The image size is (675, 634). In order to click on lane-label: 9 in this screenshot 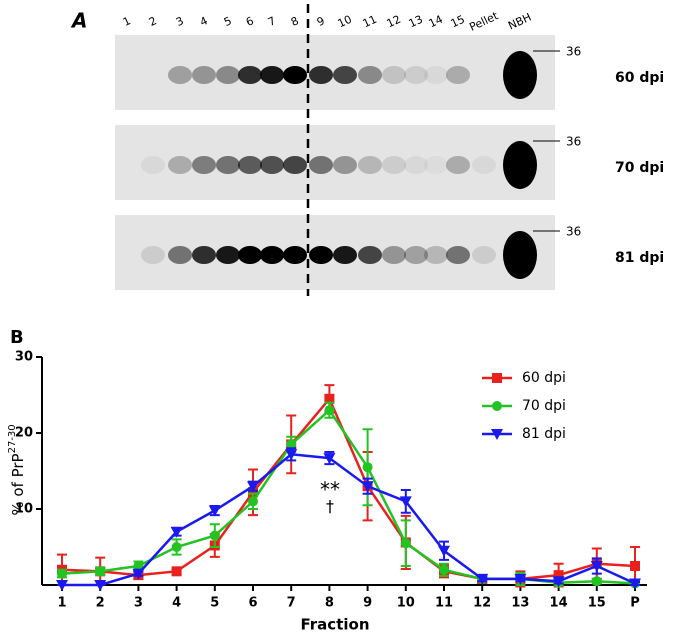, I will do `click(321, 21)`.